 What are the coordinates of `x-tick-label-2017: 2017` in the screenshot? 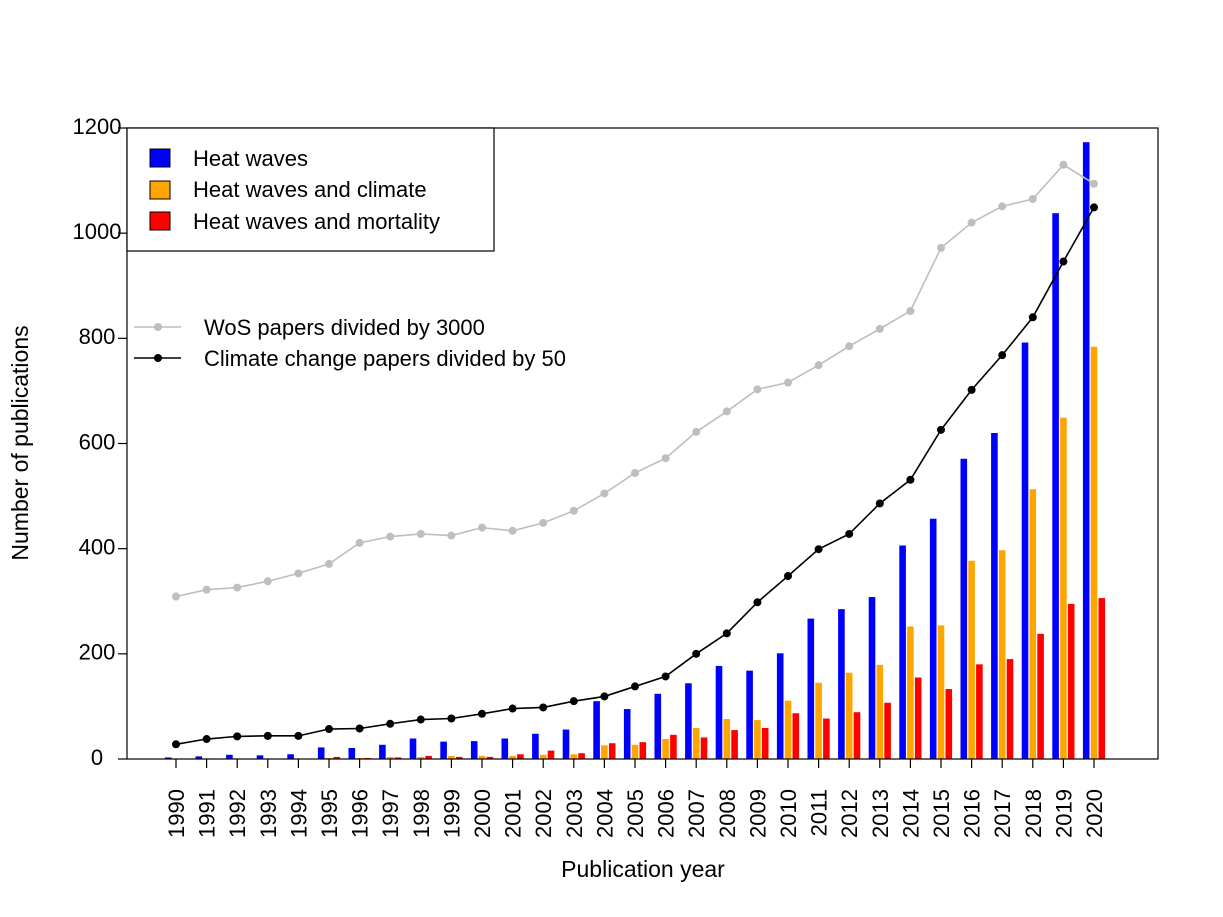 It's located at (1002, 813).